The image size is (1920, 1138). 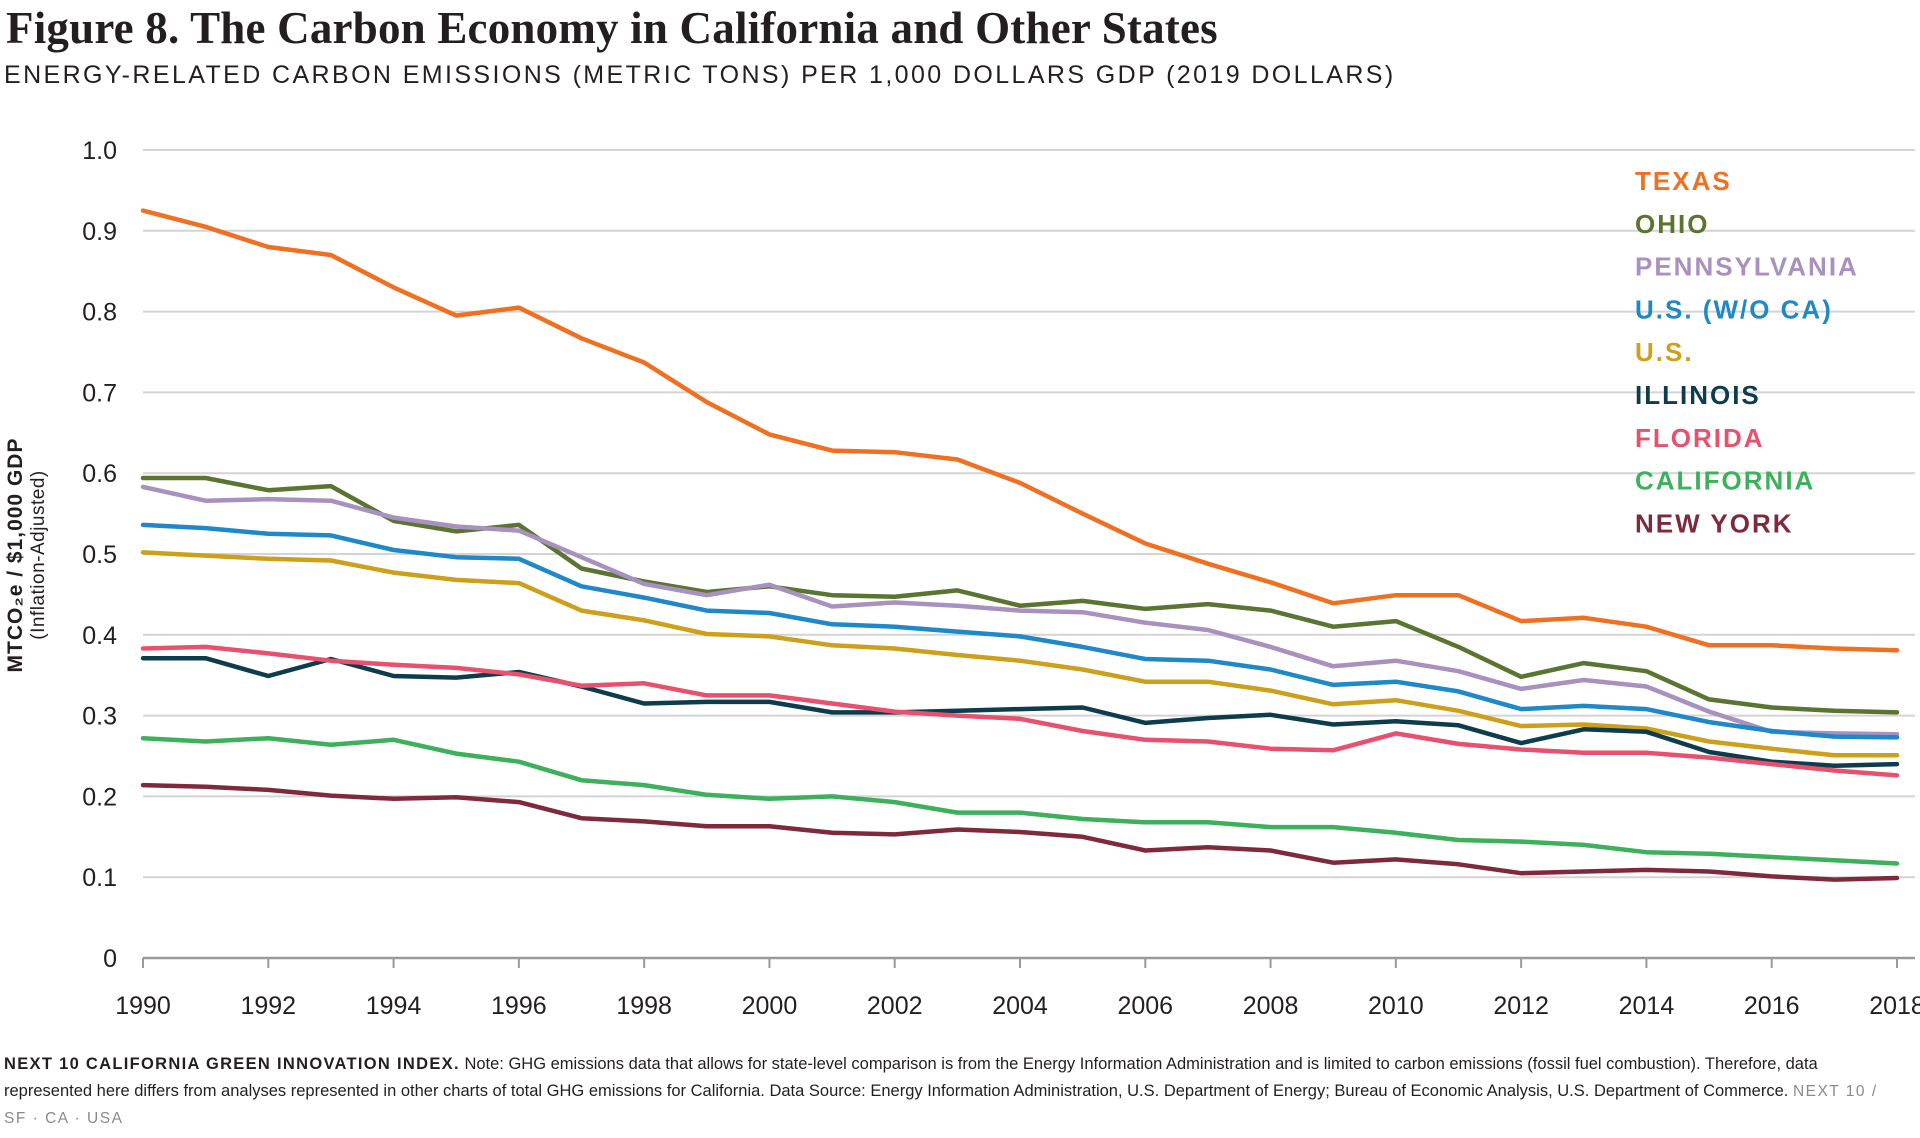 I want to click on y-tick-label: 0.5, so click(x=99, y=555).